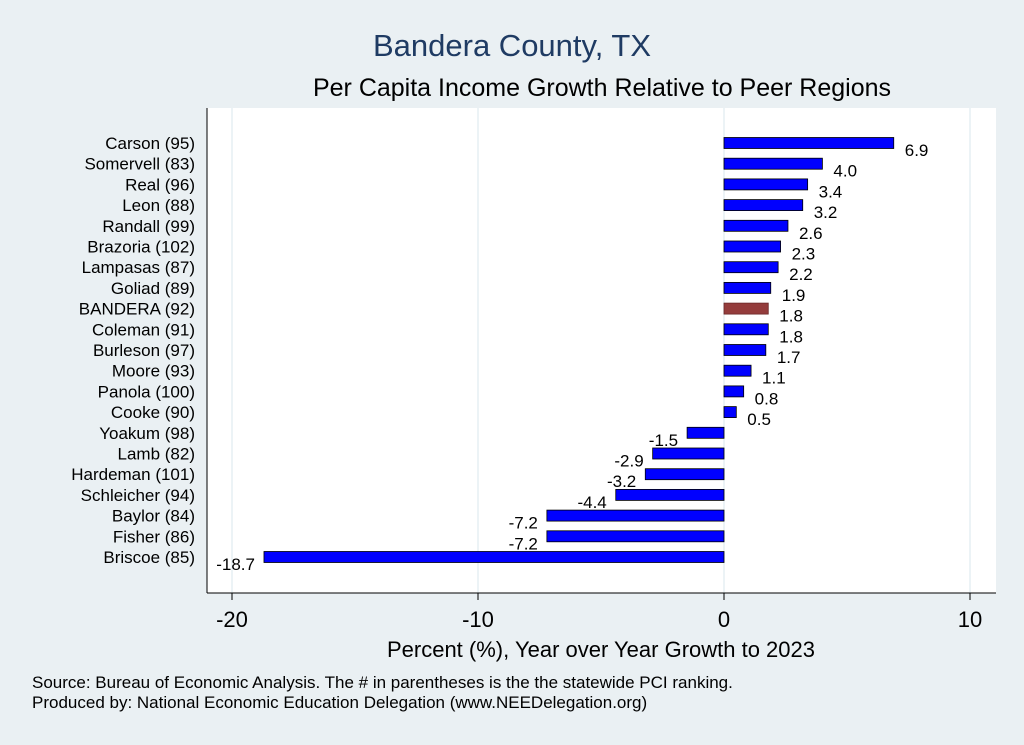  What do you see at coordinates (235, 564) in the screenshot?
I see `data-label: -18.7` at bounding box center [235, 564].